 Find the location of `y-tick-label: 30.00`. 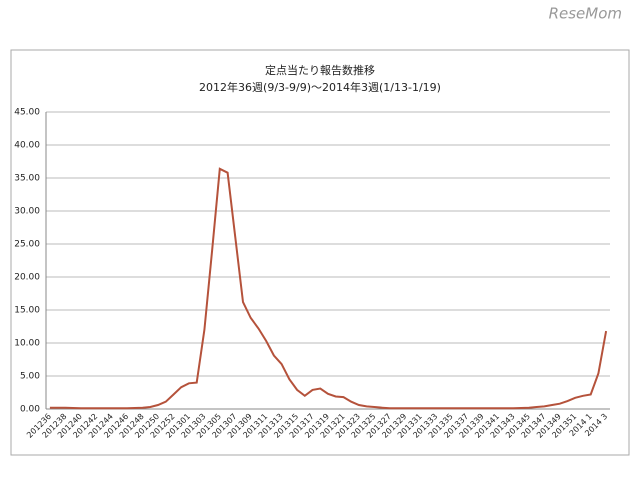

y-tick-label: 30.00 is located at coordinates (27, 212).